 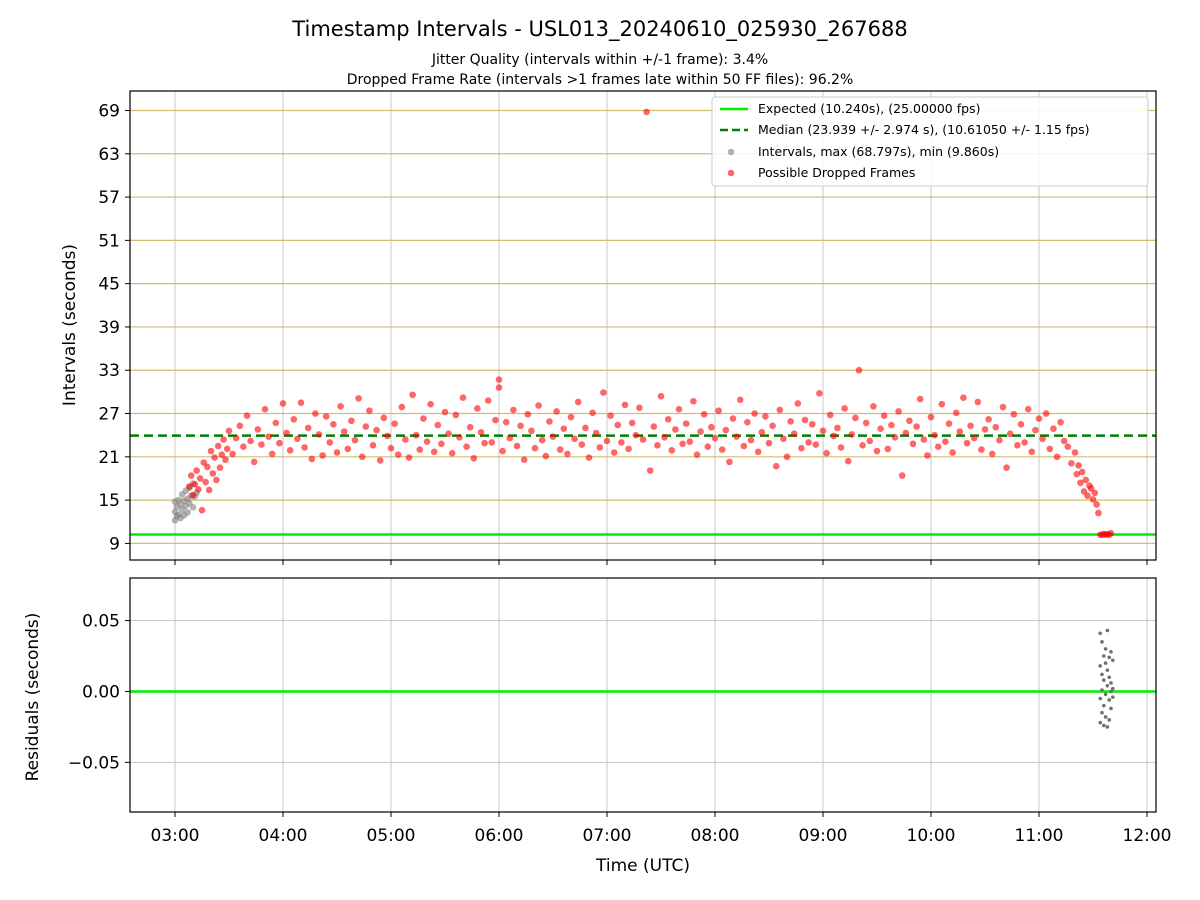 What do you see at coordinates (823, 836) in the screenshot?
I see `x-tick-label: 09:00` at bounding box center [823, 836].